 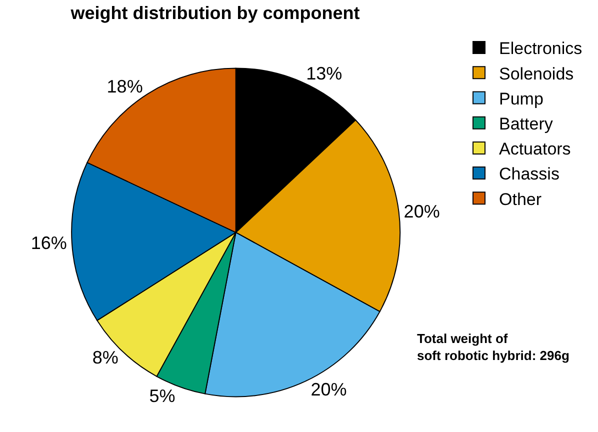 I want to click on legend-label: Solenoids, so click(x=536, y=74).